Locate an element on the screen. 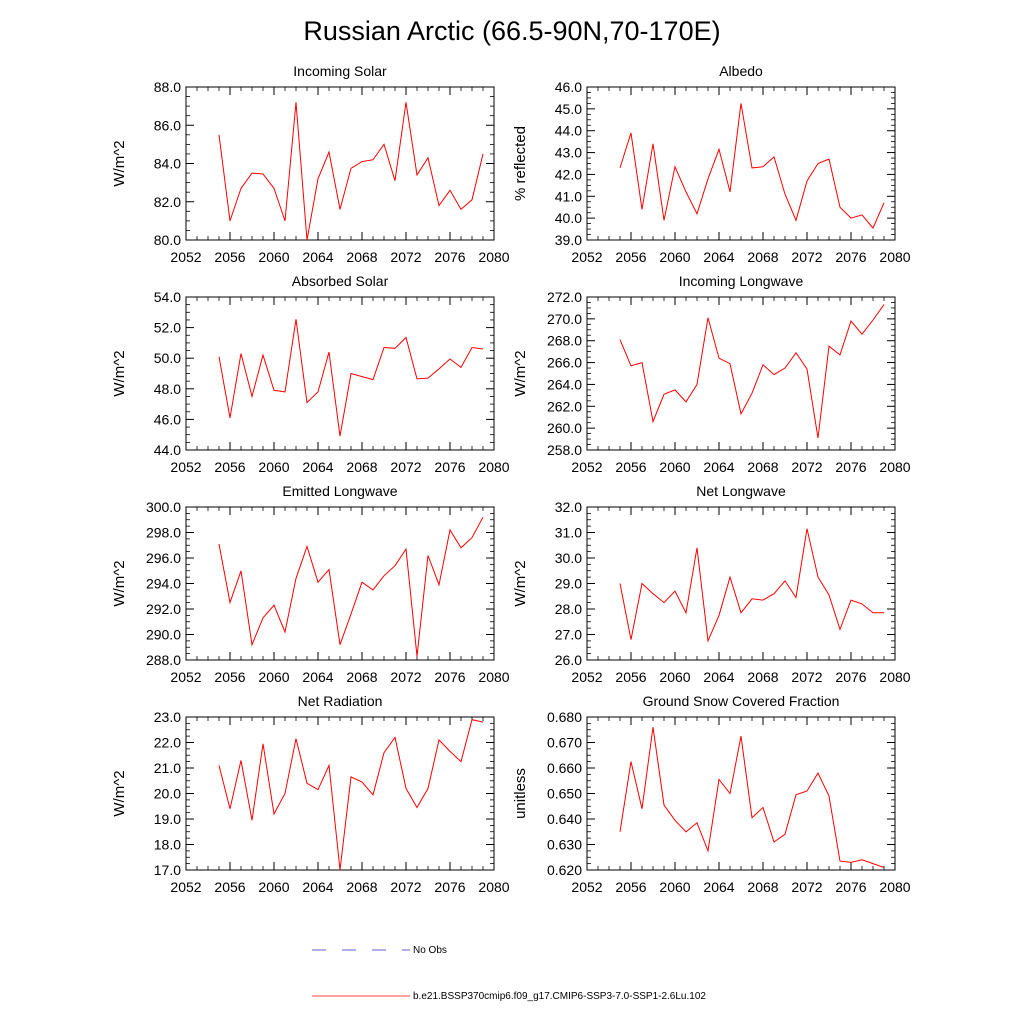  figure-title: Russian Arctic (66.5-90N,70-170E) is located at coordinates (511, 31).